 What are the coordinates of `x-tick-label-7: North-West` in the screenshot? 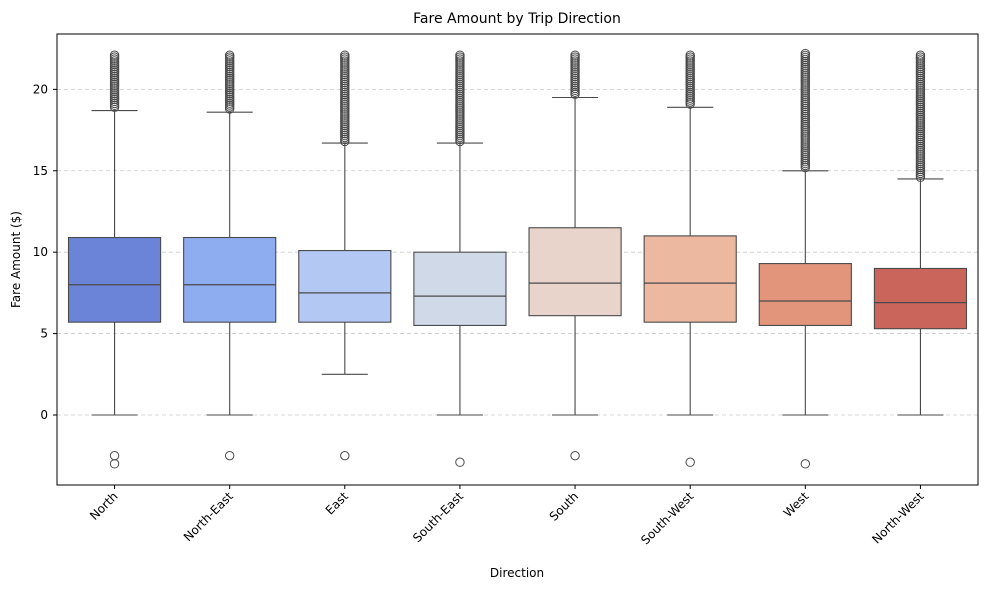 It's located at (897, 517).